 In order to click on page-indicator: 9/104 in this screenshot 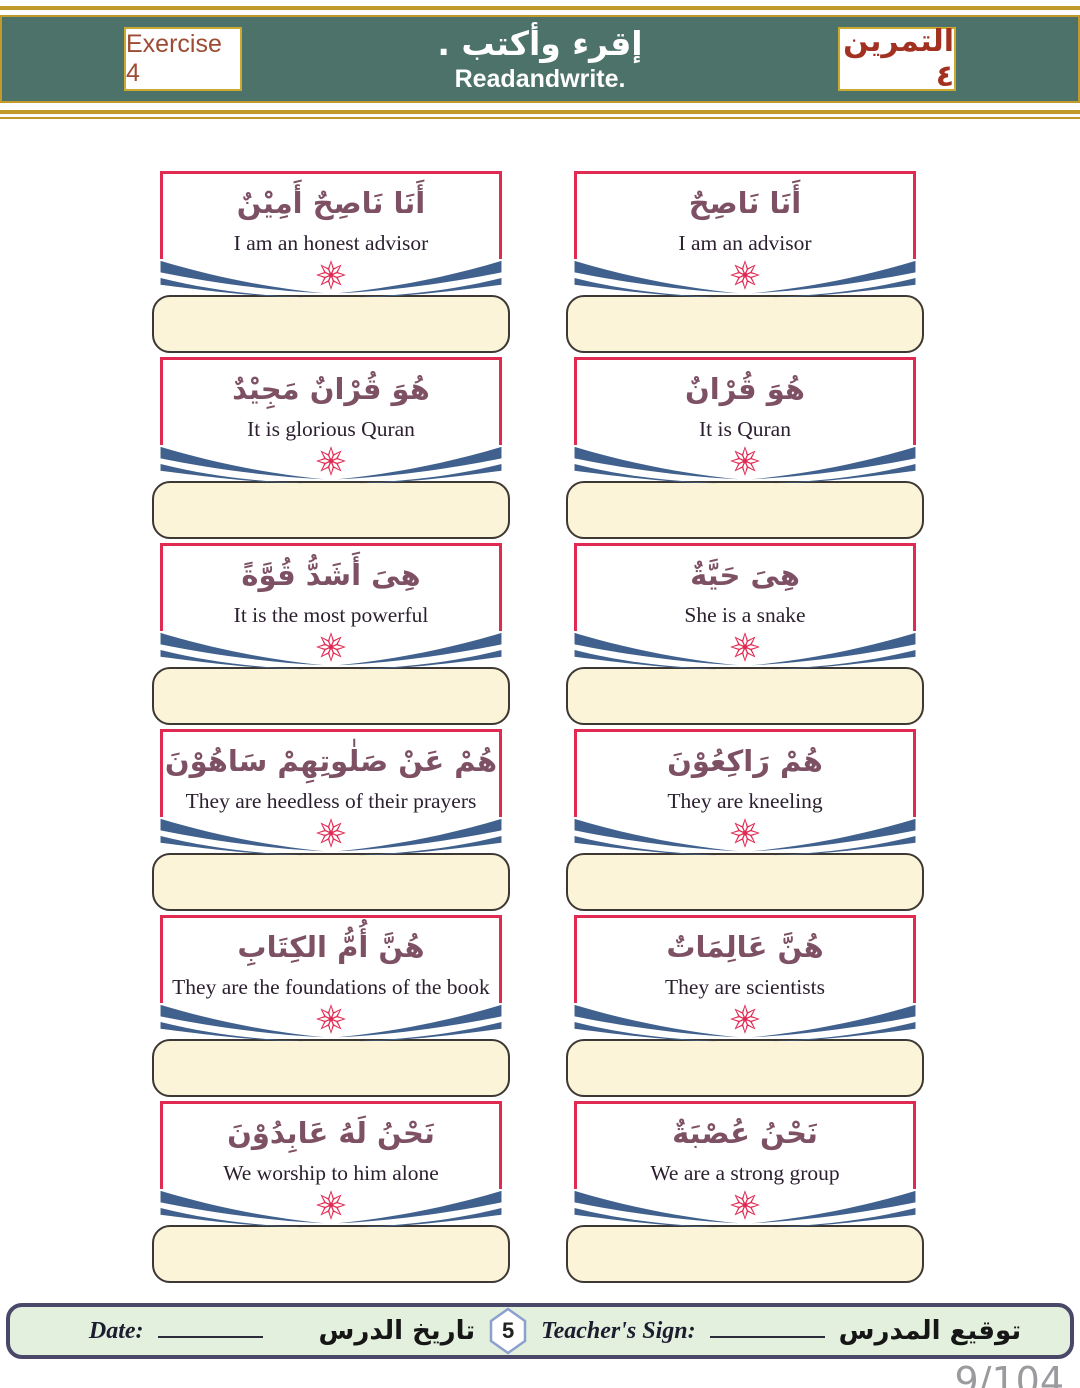, I will do `click(1009, 1373)`.